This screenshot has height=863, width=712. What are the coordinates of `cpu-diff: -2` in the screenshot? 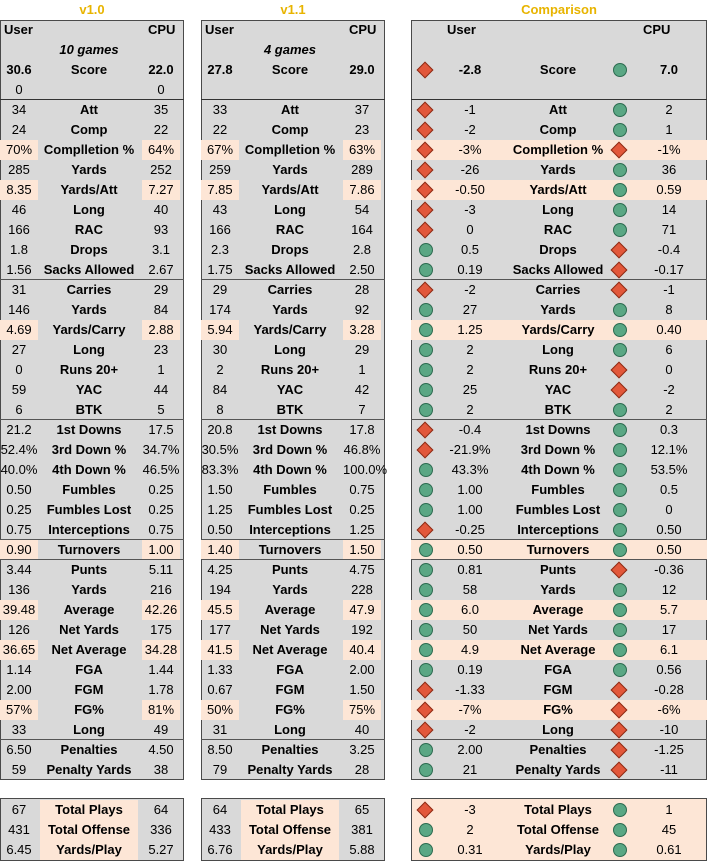 It's located at (669, 389).